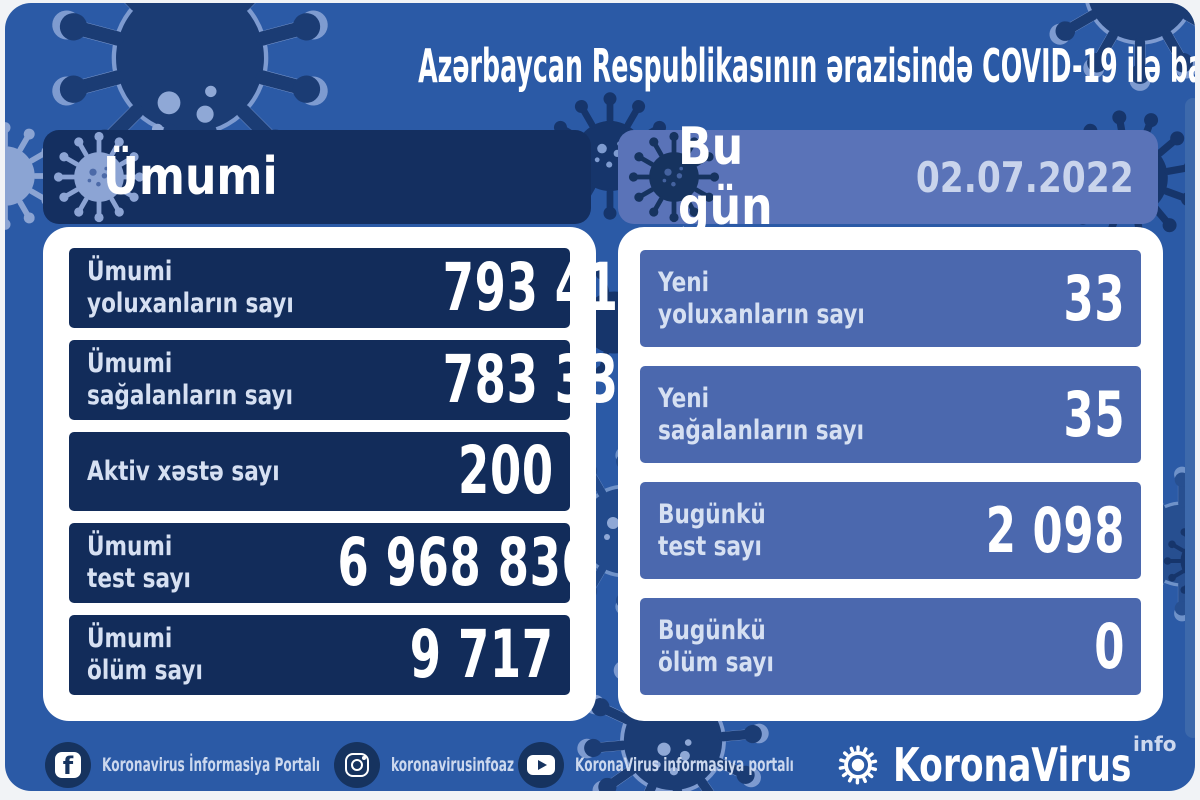 The width and height of the screenshot is (1200, 800). I want to click on stat-row-total-infected: Ümumi yoluxanların sayı 793 416, so click(359, 288).